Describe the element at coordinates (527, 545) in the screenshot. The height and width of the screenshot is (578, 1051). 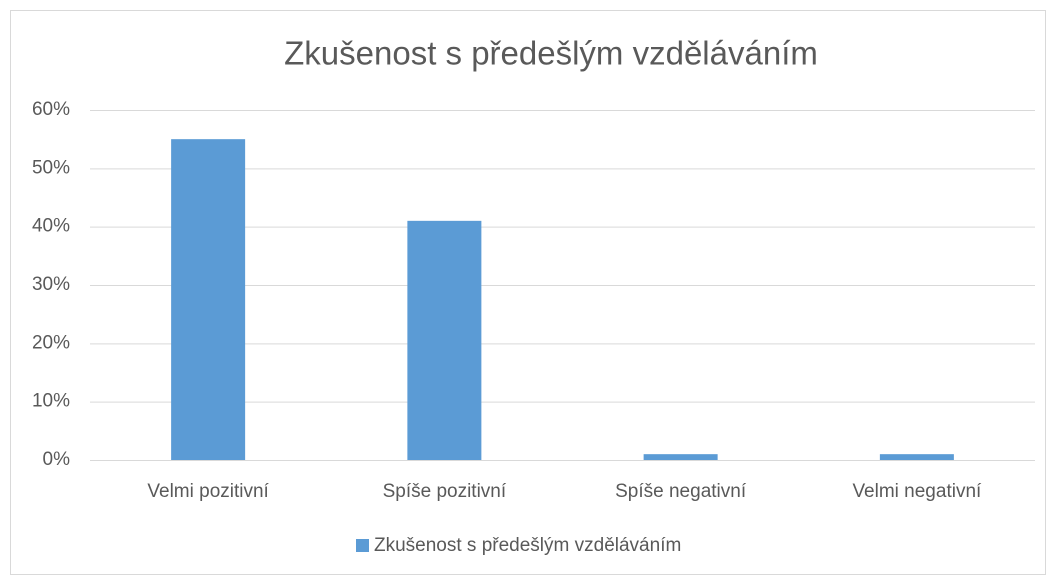
I see `legend-label: Zkušenost s předešlým vzděláváním` at that location.